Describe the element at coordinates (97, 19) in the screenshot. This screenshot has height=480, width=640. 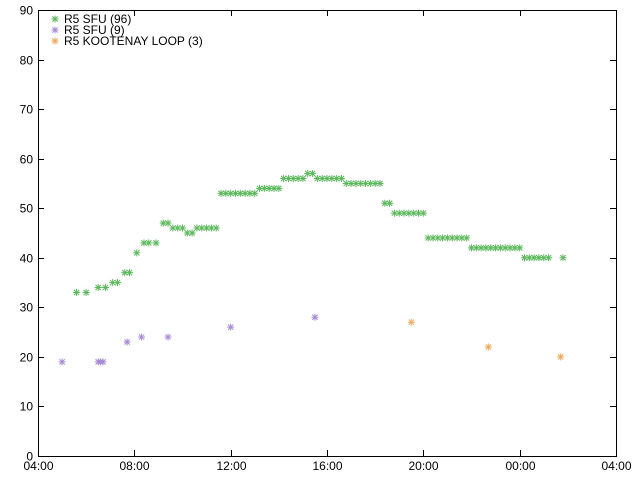
I see `legend-label: R5 SFU (96)` at that location.